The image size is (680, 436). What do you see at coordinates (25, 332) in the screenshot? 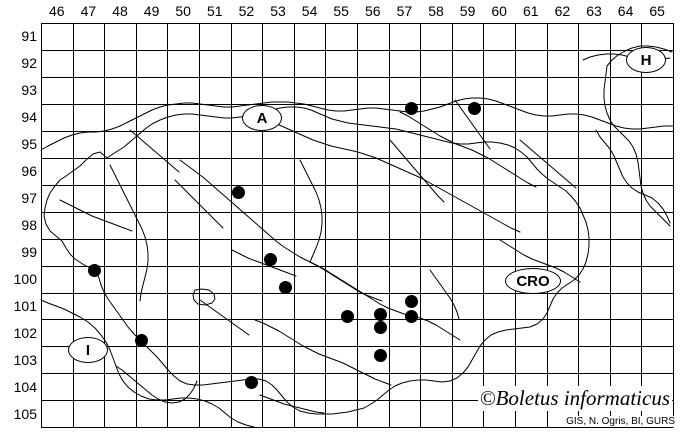
I see `y-axis-tick-label: 102` at bounding box center [25, 332].